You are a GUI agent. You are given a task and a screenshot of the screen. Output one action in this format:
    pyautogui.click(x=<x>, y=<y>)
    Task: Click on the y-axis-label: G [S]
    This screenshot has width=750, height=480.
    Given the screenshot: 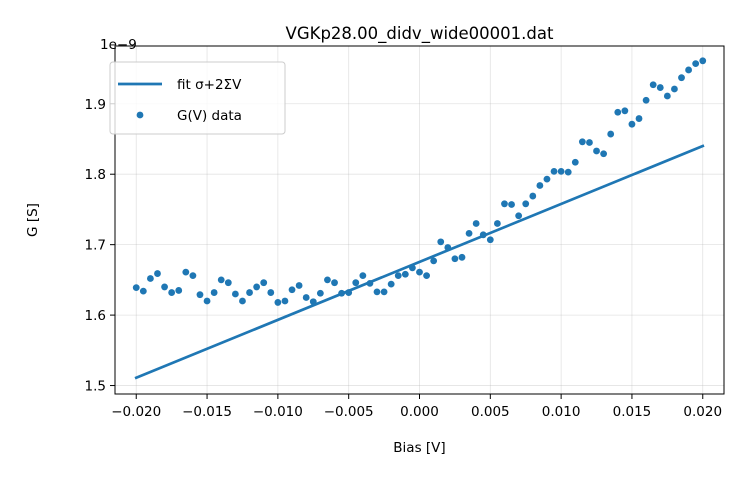 What is the action you would take?
    pyautogui.click(x=33, y=220)
    